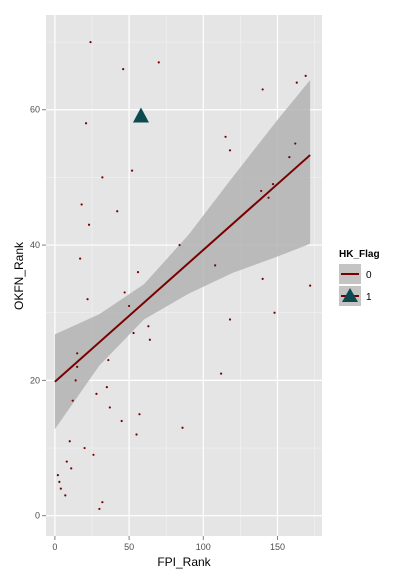  I want to click on y-tick-label: 0, so click(37, 516).